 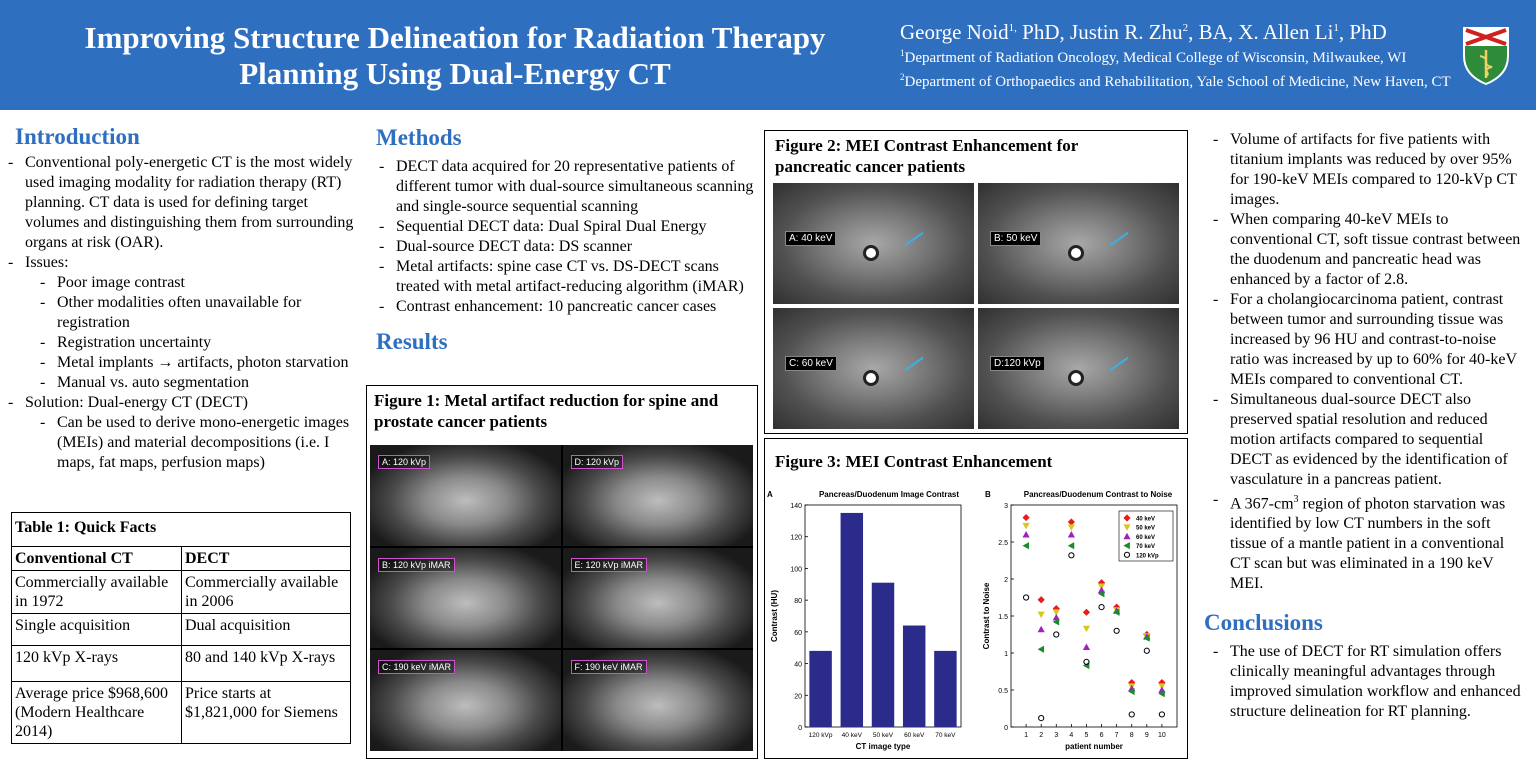 What do you see at coordinates (1006, 654) in the screenshot?
I see `y-tick-label: 1` at bounding box center [1006, 654].